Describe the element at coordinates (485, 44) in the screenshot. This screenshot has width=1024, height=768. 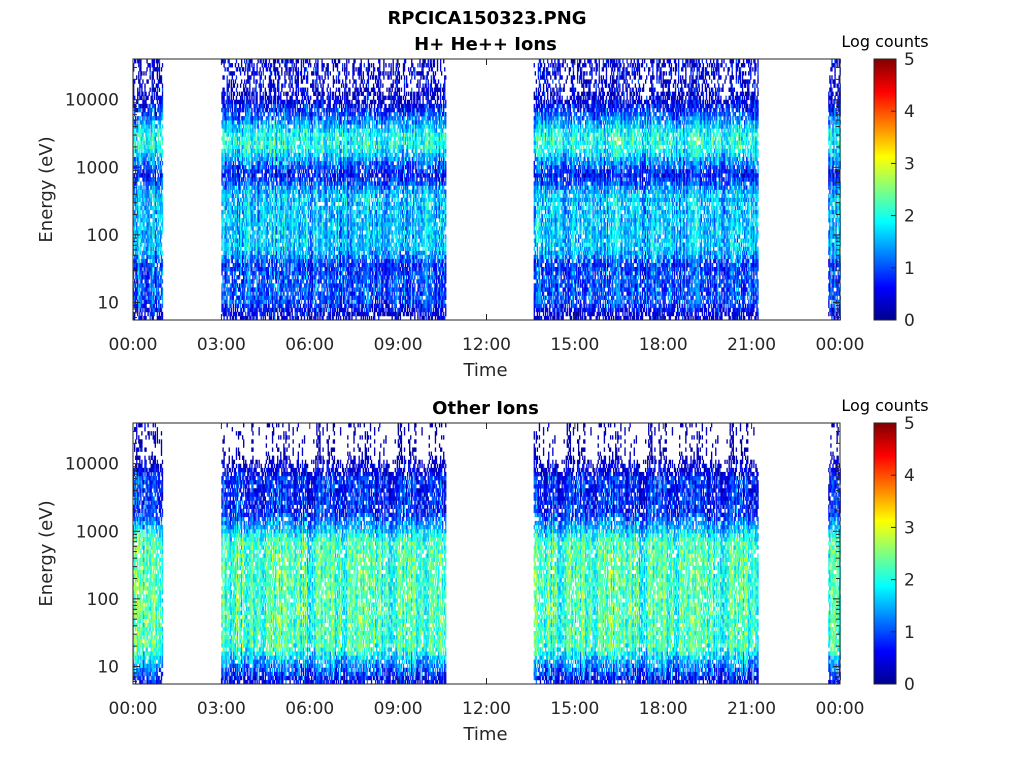
I see `panel-title: H+ He++ Ions` at that location.